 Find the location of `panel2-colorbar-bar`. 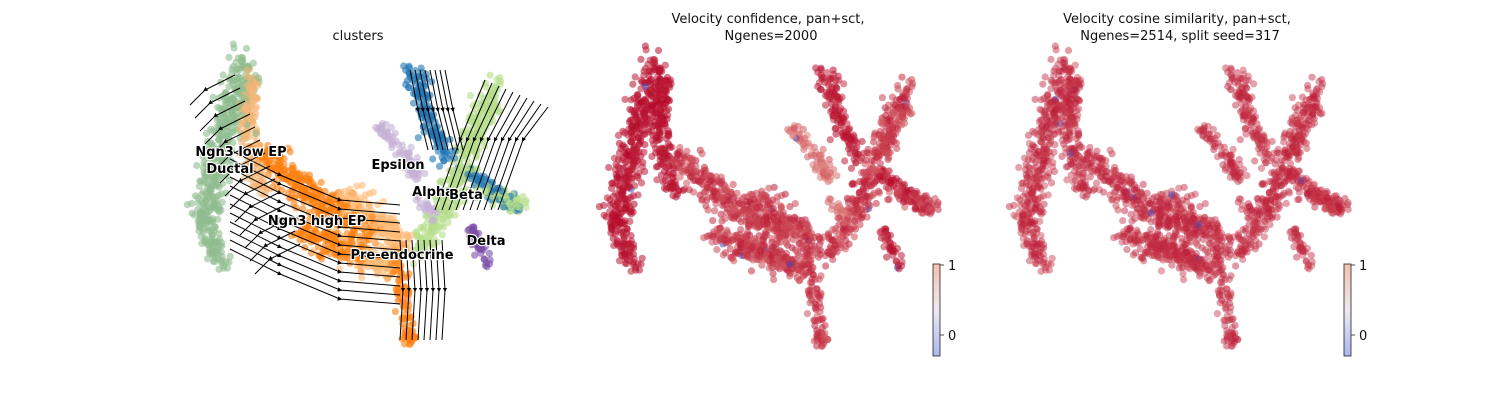

panel2-colorbar-bar is located at coordinates (936, 310).